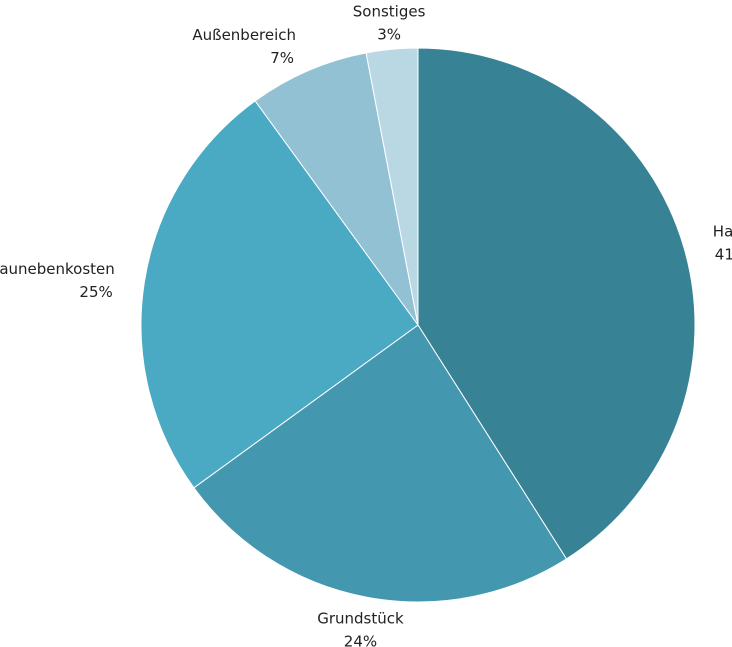  Describe the element at coordinates (244, 35) in the screenshot. I see `slice-label-aussenbereich: Außenbereich` at that location.